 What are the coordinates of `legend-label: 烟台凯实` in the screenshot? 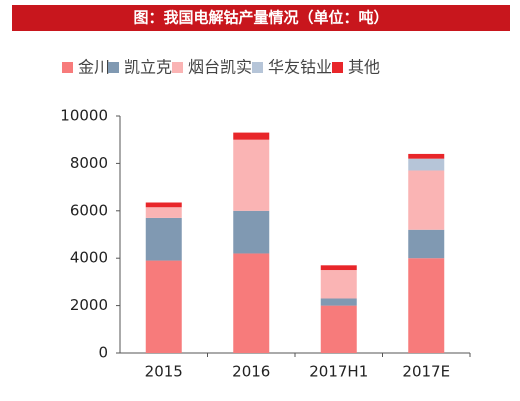 It's located at (220, 67).